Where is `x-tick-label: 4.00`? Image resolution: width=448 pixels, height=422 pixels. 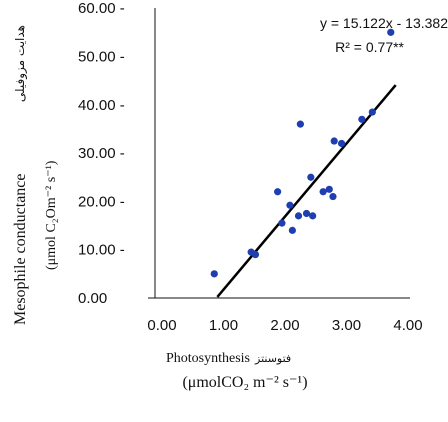
x-tick-label: 4.00 is located at coordinates (407, 325).